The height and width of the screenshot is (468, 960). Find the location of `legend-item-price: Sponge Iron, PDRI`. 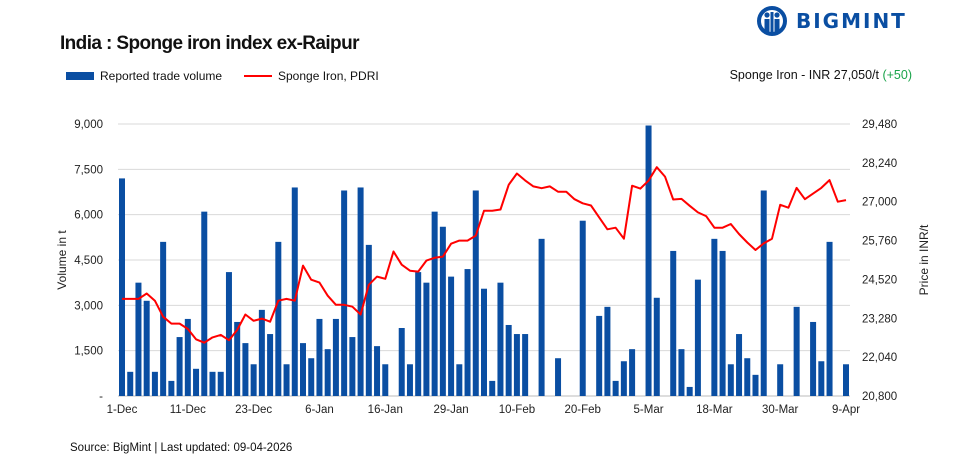

legend-item-price: Sponge Iron, PDRI is located at coordinates (311, 76).